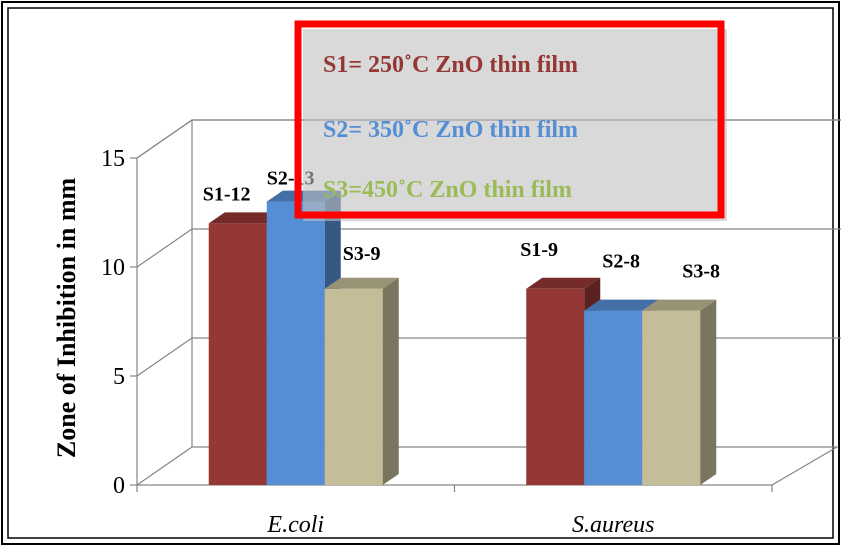 The image size is (841, 551). What do you see at coordinates (454, 511) in the screenshot?
I see `x-axis: E.coli S.aureus` at bounding box center [454, 511].